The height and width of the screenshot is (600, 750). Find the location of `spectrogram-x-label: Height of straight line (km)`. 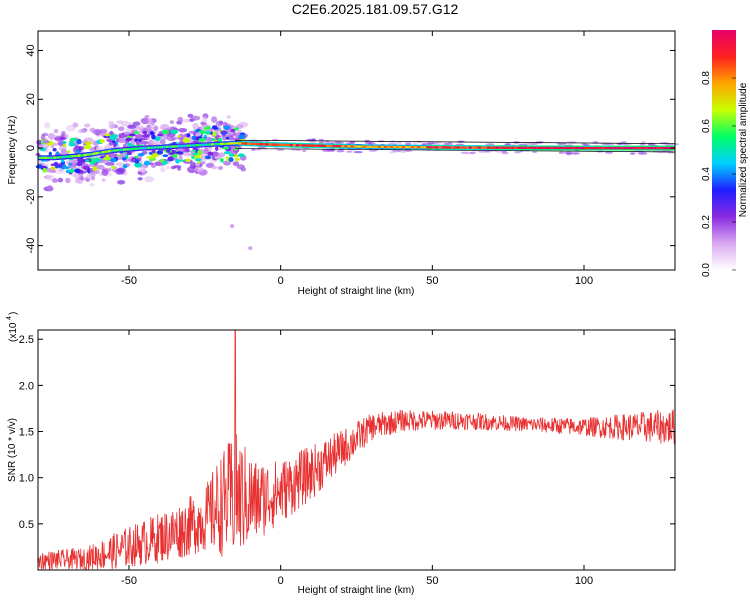

spectrogram-x-label: Height of straight line (km) is located at coordinates (356, 291).